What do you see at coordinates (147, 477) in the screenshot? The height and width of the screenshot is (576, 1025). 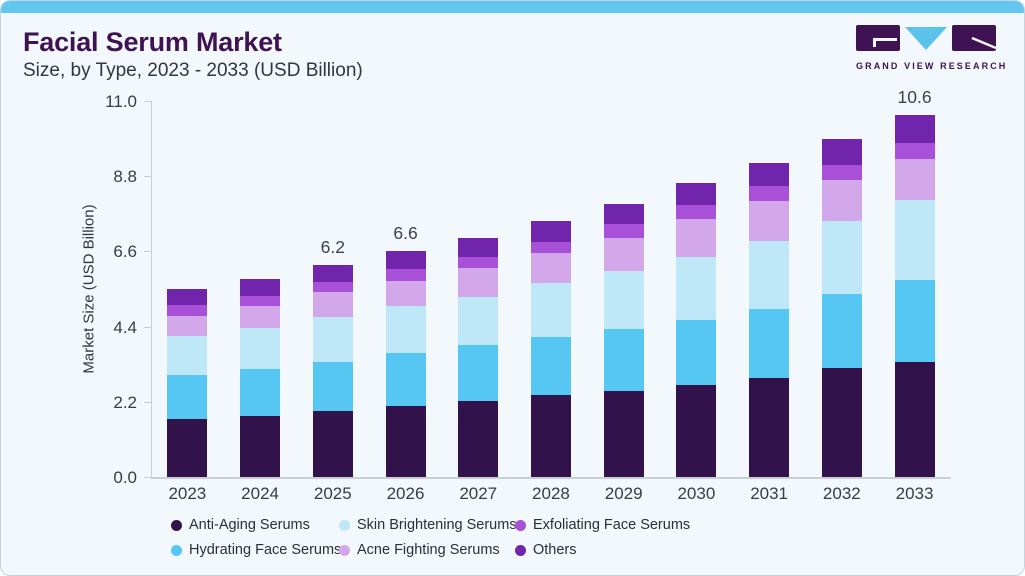 I see `y-tick-mark-0.0` at bounding box center [147, 477].